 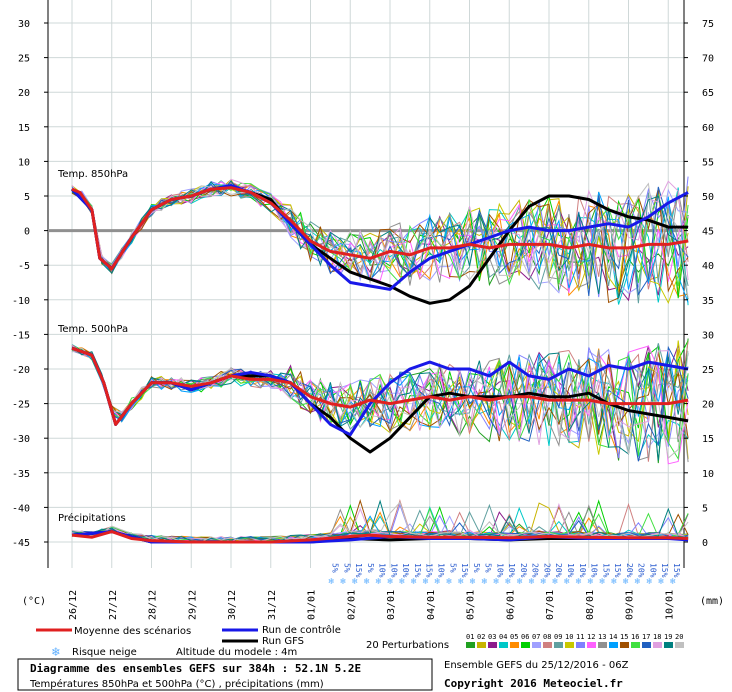 What do you see at coordinates (232, 605) in the screenshot?
I see `date-tick-label: 30/12` at bounding box center [232, 605].